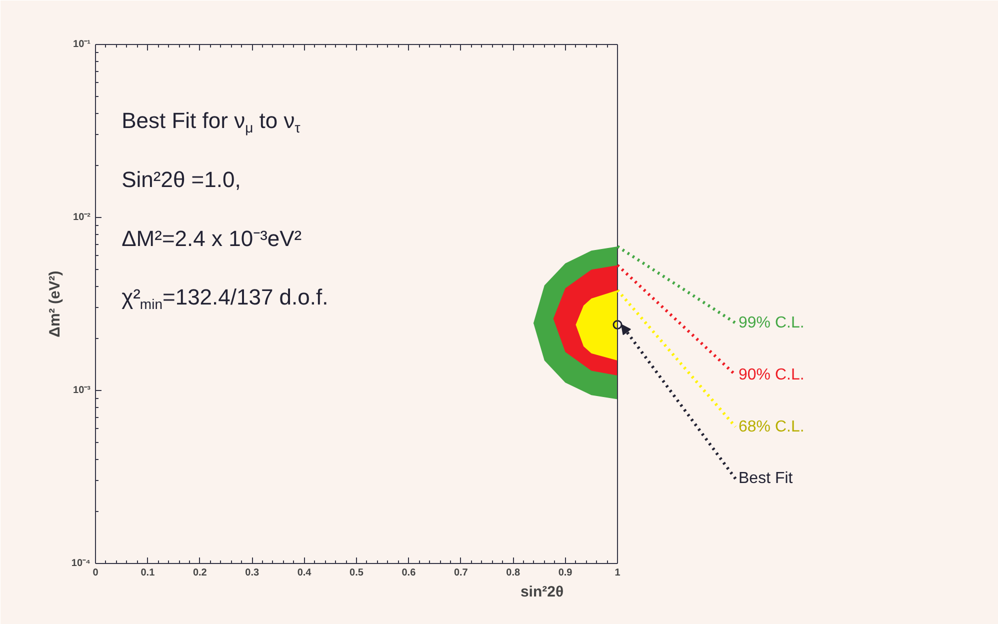  Describe the element at coordinates (252, 573) in the screenshot. I see `x-tick-label: 0.3` at that location.